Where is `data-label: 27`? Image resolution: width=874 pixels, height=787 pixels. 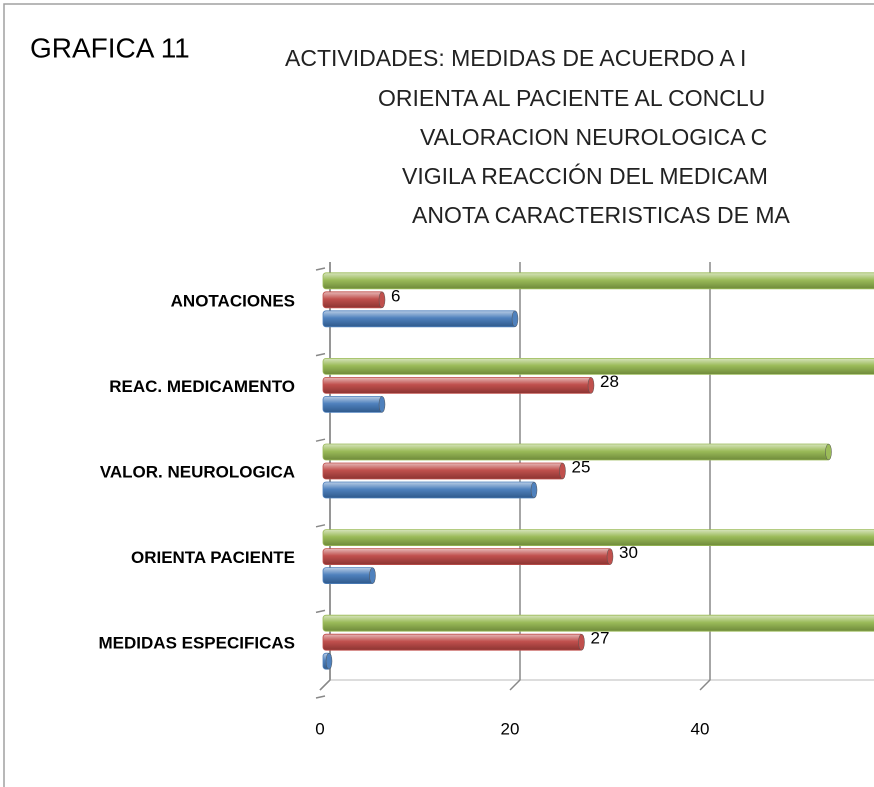 data-label: 27 is located at coordinates (600, 638).